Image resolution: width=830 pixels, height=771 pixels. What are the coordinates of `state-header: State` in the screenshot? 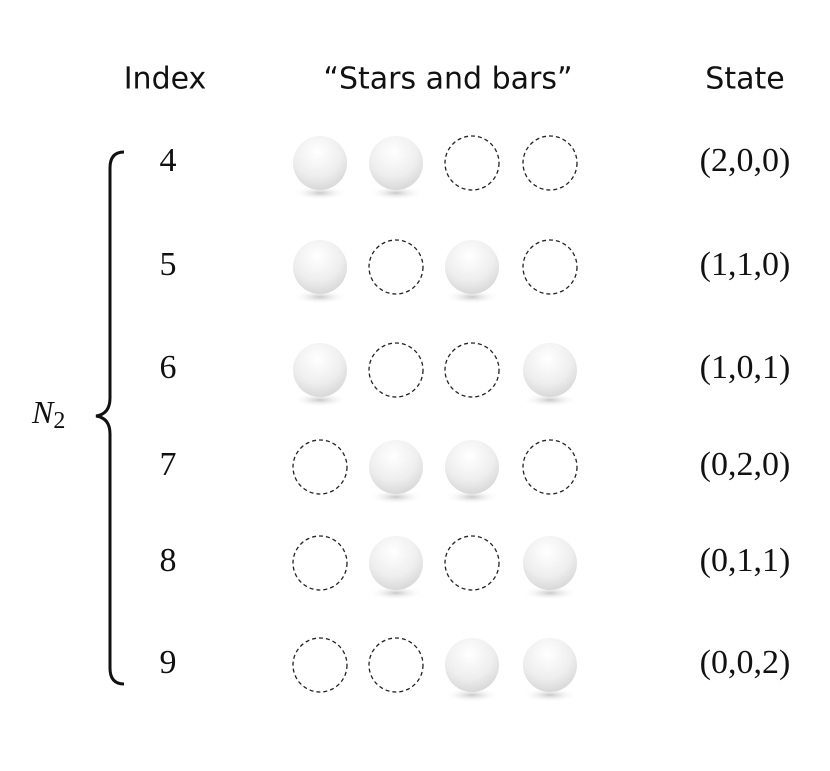 It's located at (744, 79).